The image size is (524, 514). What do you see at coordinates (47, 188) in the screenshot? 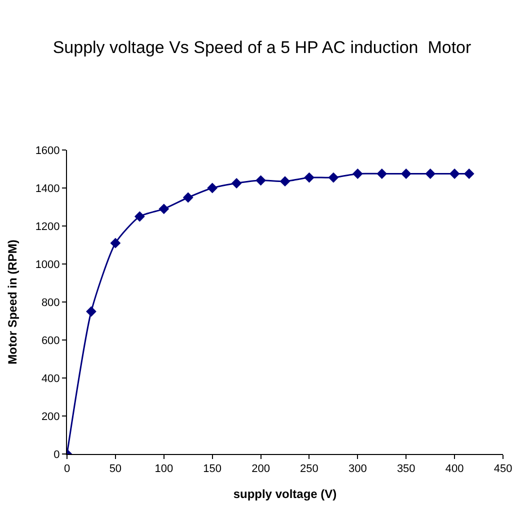
I see `y-tick-label: 1400` at bounding box center [47, 188].